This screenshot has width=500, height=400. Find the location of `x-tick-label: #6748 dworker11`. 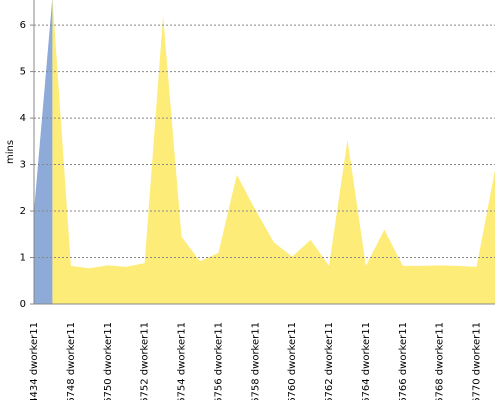

x-tick-label: #6748 dworker11 is located at coordinates (71, 361).